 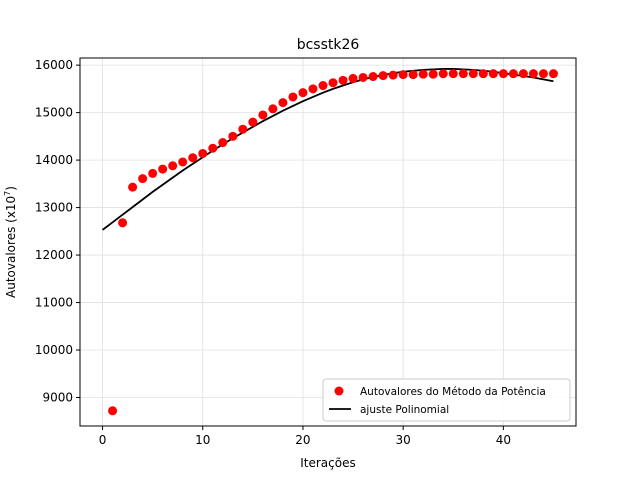 I want to click on y-tick-label: 12000, so click(x=54, y=255).